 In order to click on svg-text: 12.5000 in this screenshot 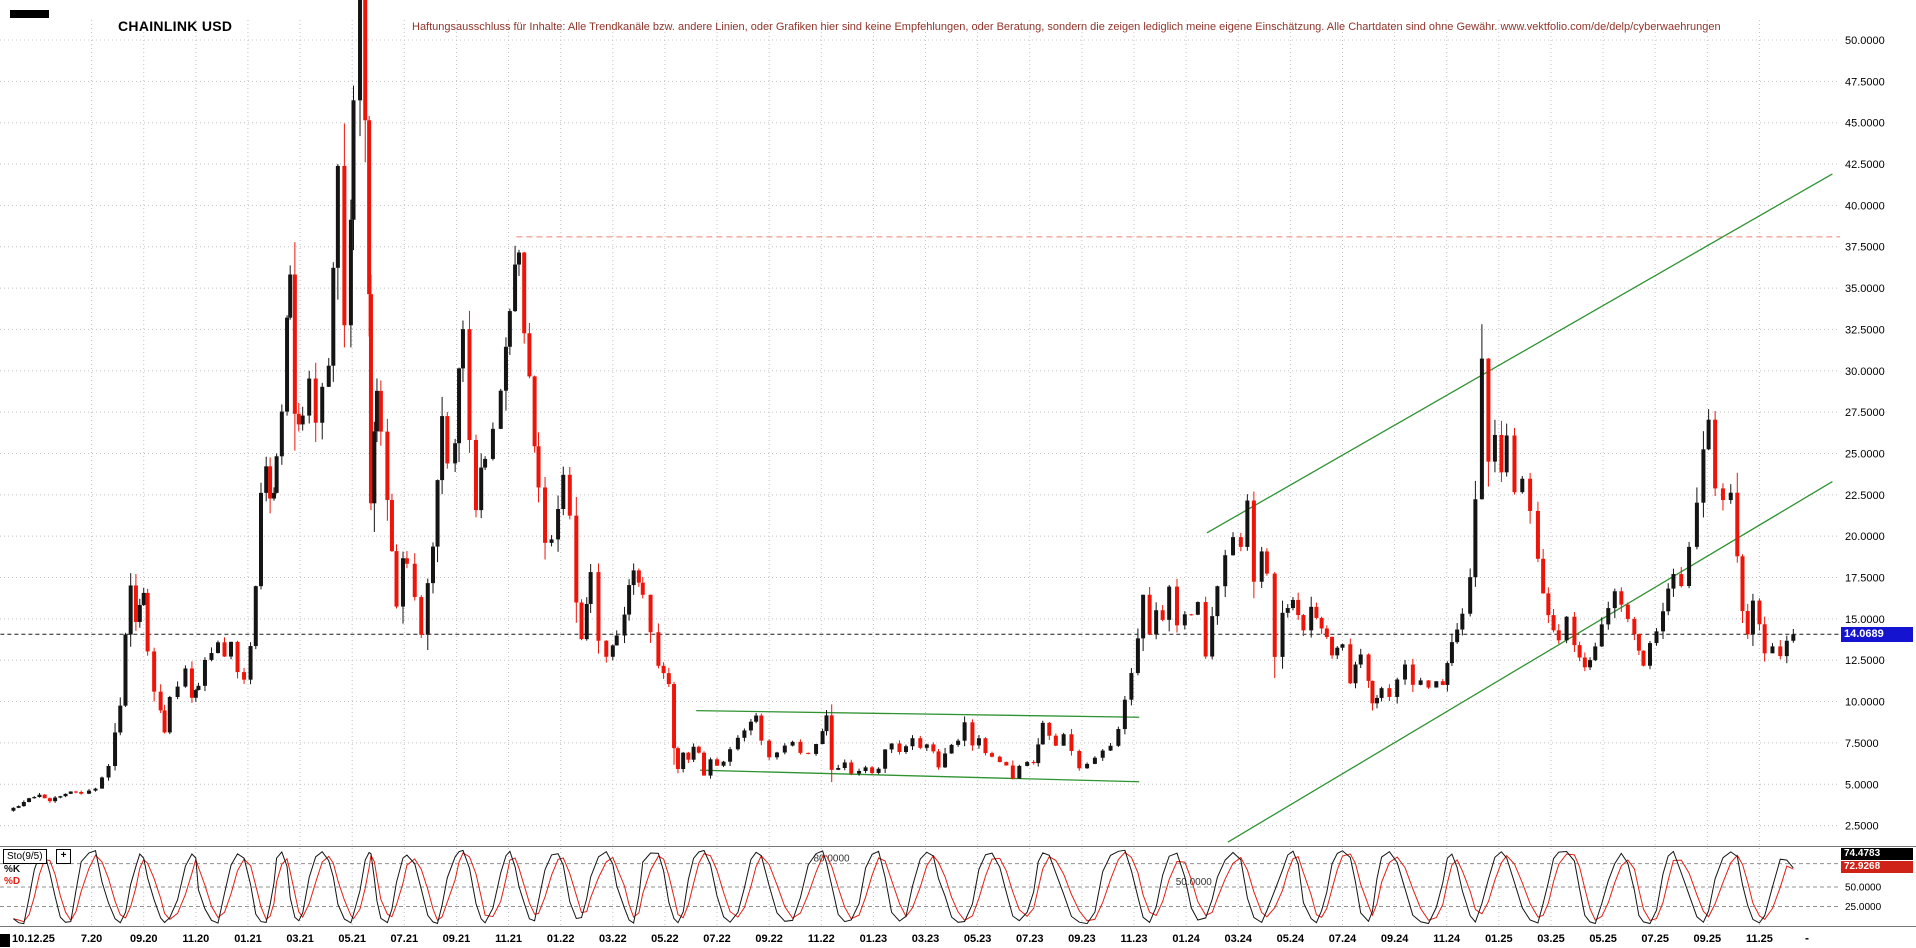, I will do `click(1865, 661)`.